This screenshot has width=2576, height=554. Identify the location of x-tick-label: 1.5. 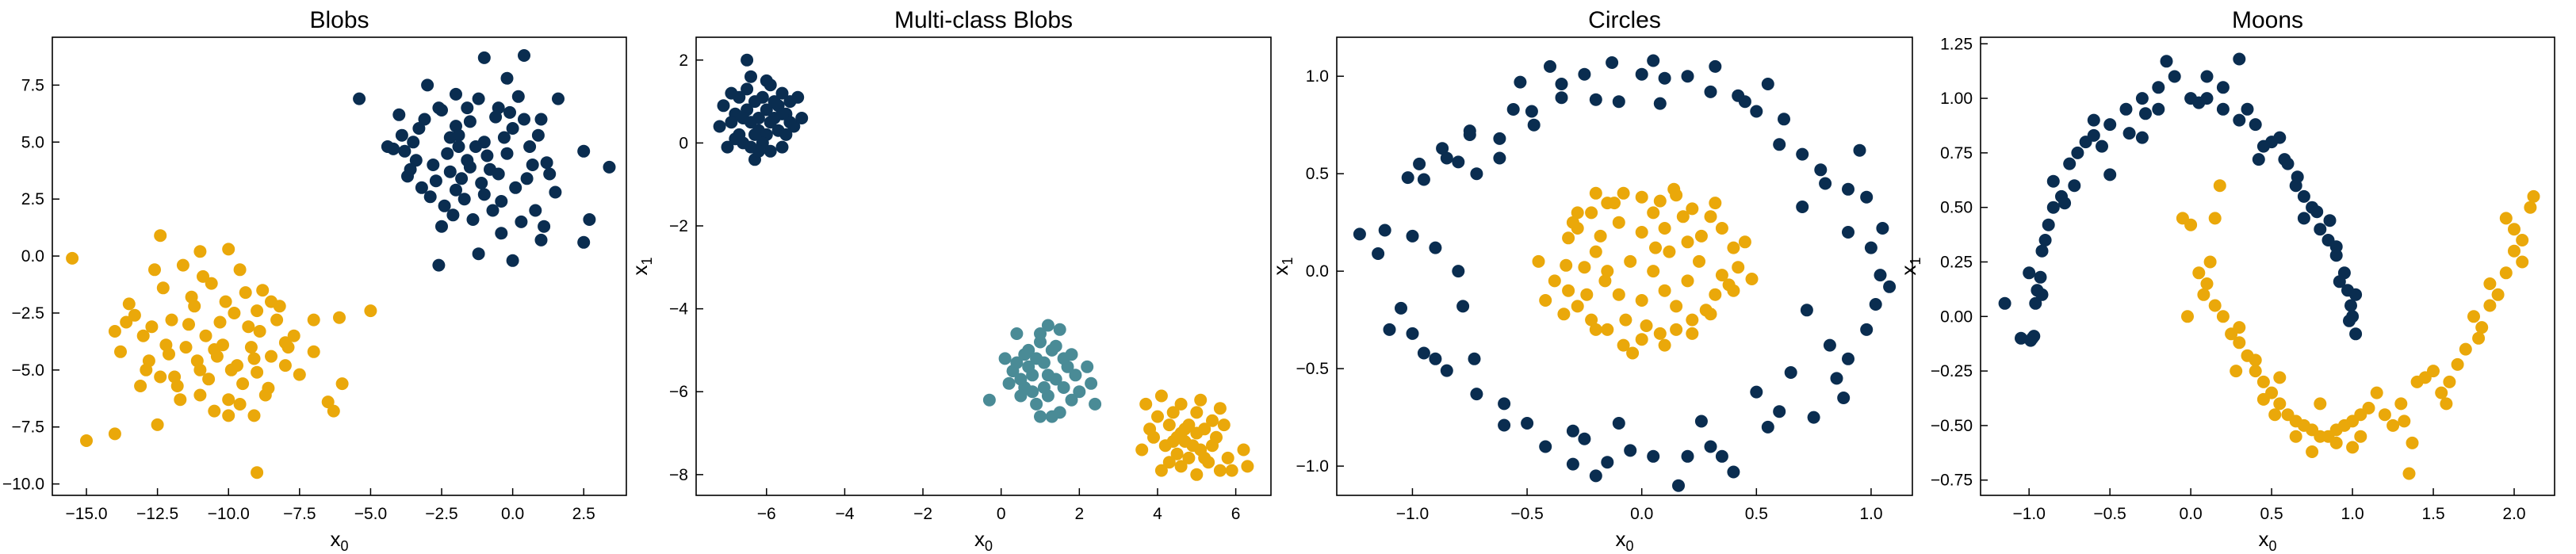
(2432, 514).